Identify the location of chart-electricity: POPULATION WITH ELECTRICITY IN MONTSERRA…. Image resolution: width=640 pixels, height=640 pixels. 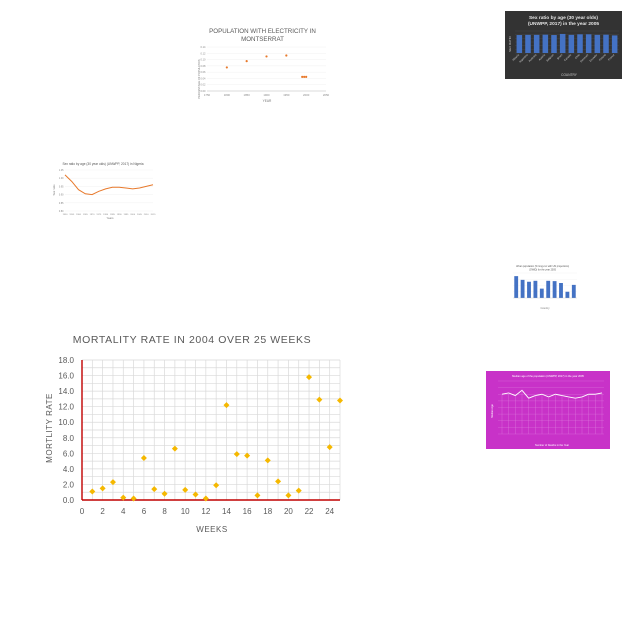
(262, 63).